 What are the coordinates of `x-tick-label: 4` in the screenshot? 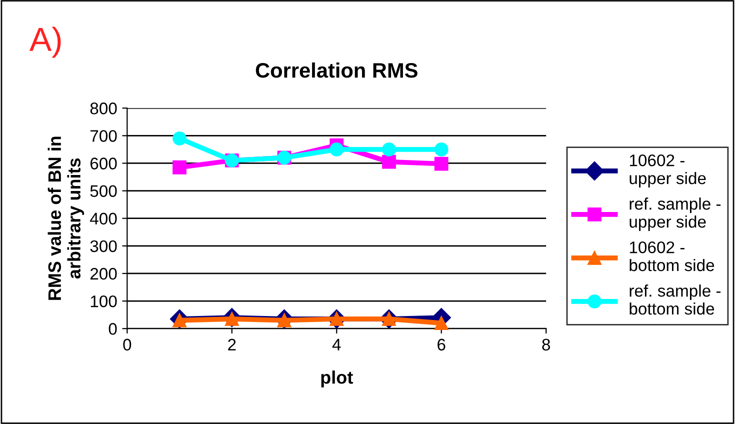 It's located at (336, 344).